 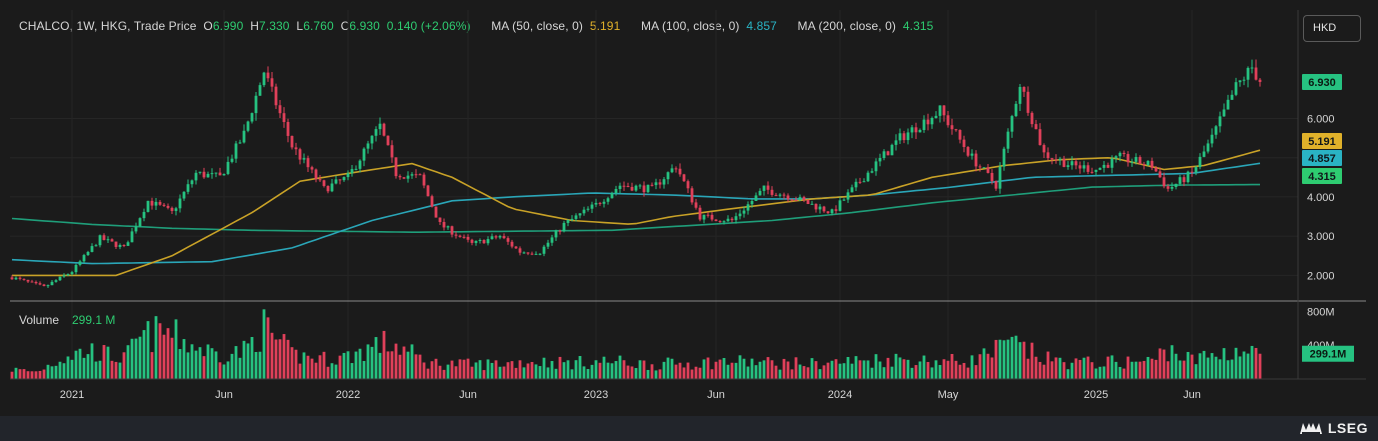 I want to click on volume-tag-bg, so click(x=1328, y=353).